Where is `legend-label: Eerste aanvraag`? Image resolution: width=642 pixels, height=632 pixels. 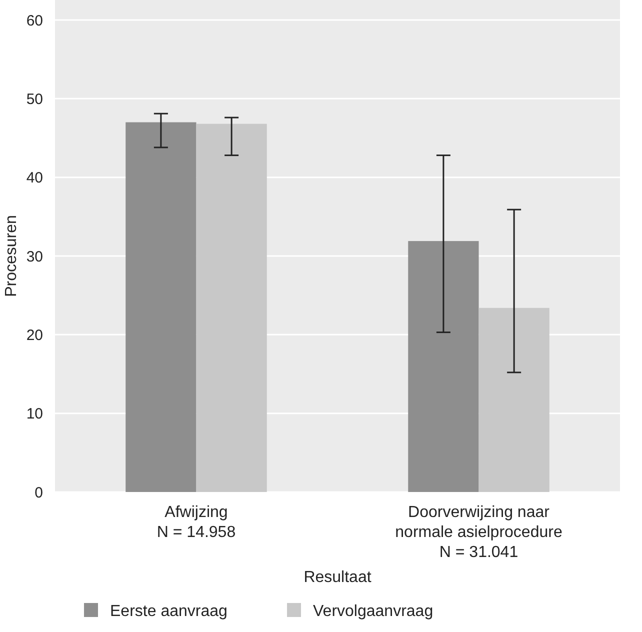 legend-label: Eerste aanvraag is located at coordinates (169, 611).